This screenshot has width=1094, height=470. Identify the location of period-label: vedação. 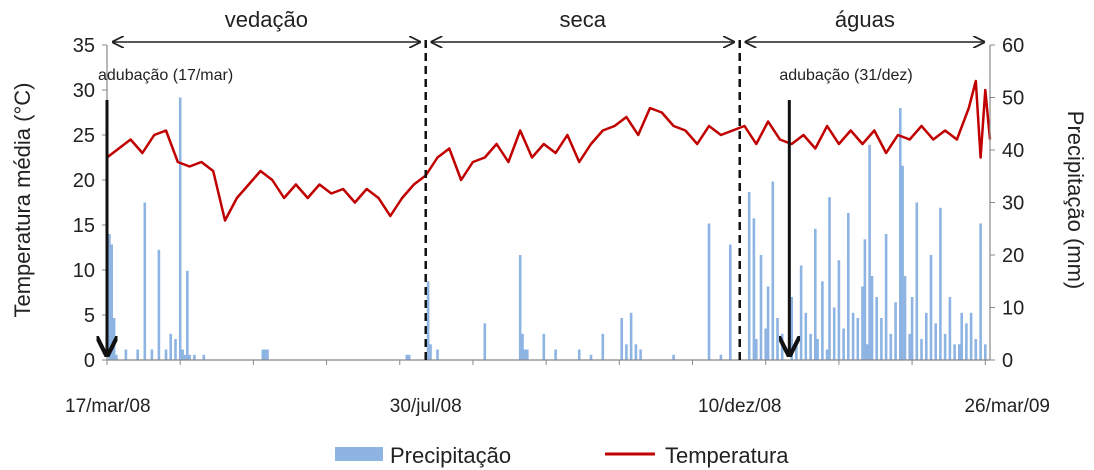
(266, 19).